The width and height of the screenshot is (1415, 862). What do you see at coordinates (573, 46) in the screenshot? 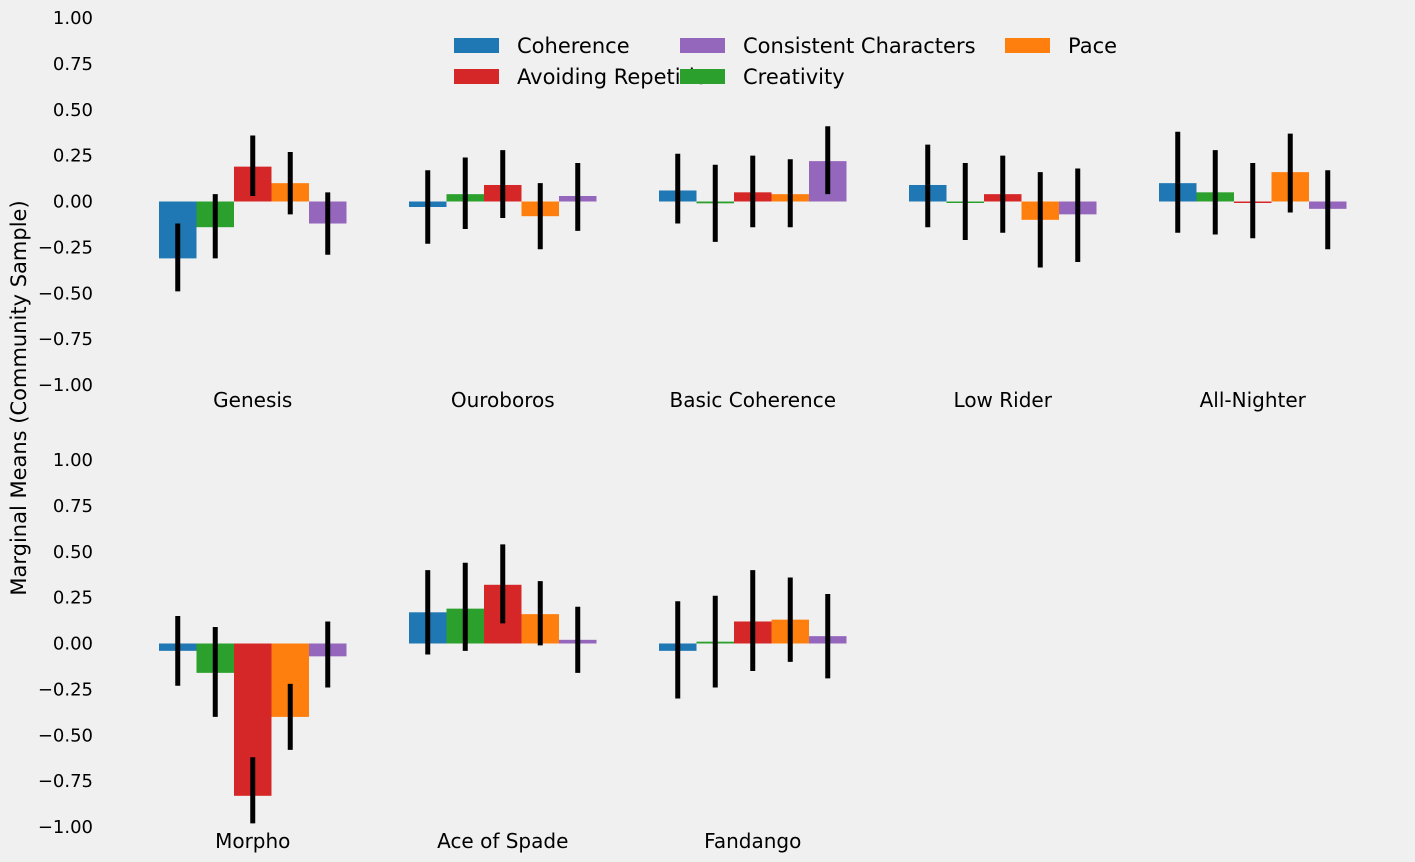
I see `legend-label: Coherence` at bounding box center [573, 46].